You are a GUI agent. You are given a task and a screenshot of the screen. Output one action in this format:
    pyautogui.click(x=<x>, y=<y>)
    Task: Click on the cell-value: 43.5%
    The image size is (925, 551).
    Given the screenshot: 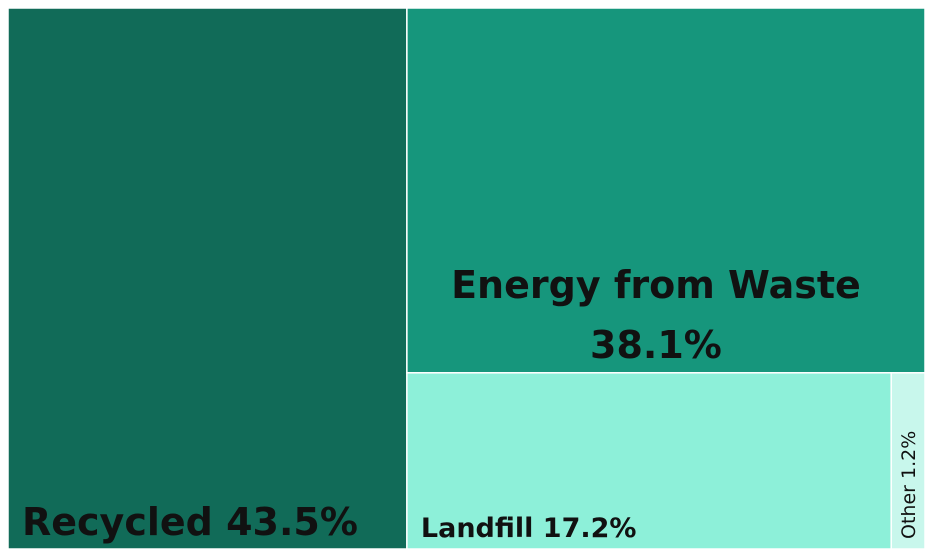 What is the action you would take?
    pyautogui.click(x=292, y=522)
    